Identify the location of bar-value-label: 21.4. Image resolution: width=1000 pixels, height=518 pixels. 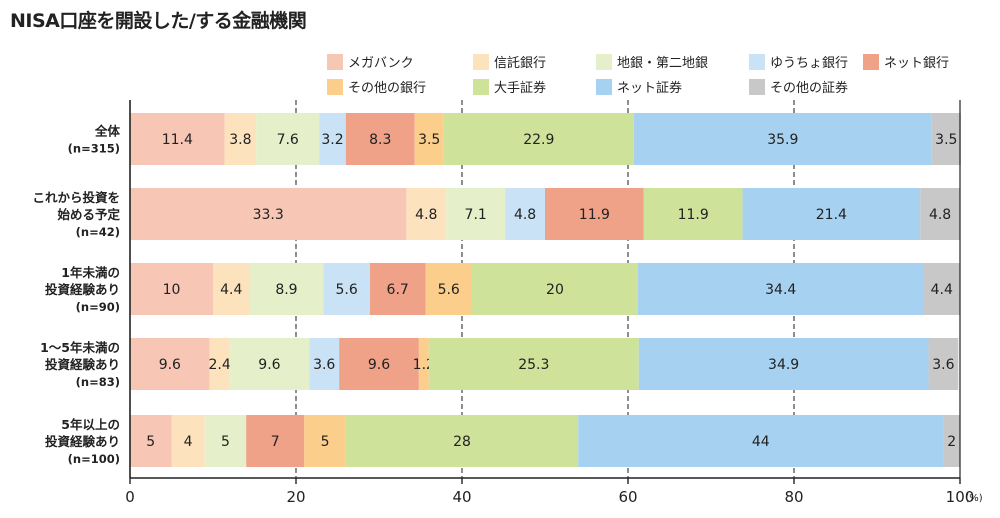
(831, 215).